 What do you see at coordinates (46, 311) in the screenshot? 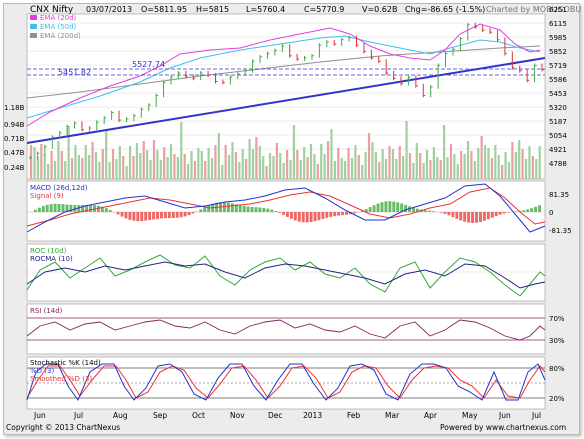
I see `rsi-legend-label: RSI (14d)` at bounding box center [46, 311].